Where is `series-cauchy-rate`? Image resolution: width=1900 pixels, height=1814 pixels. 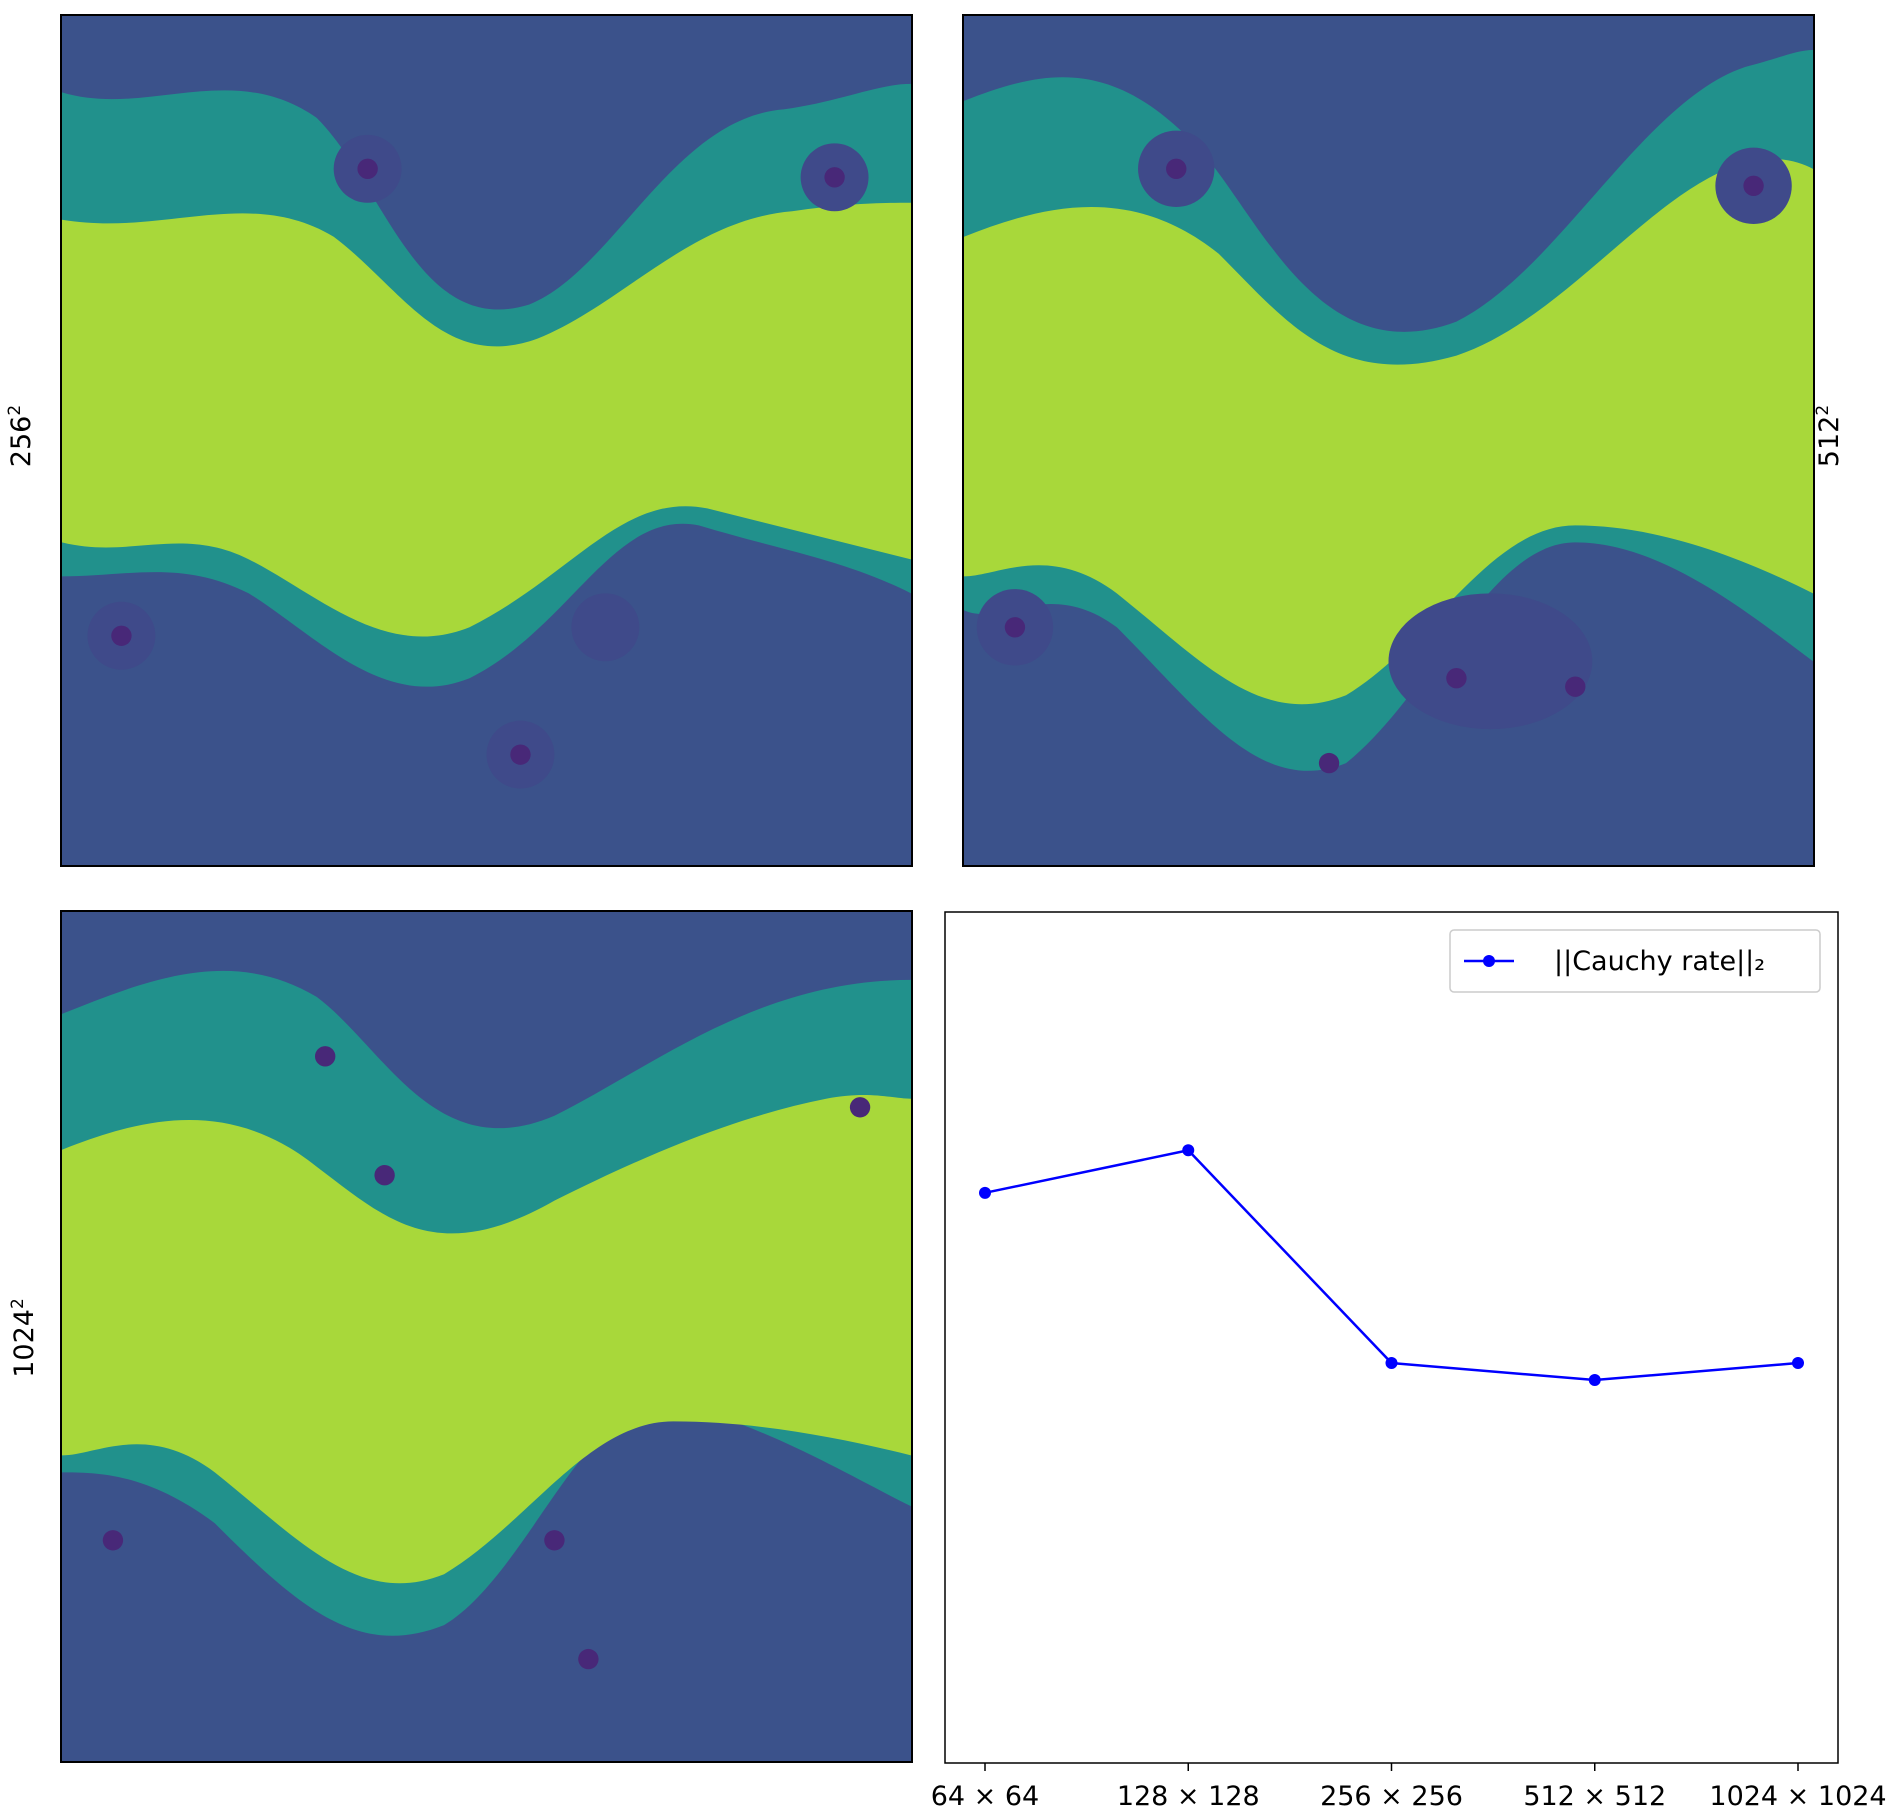
series-cauchy-rate is located at coordinates (1391, 1265).